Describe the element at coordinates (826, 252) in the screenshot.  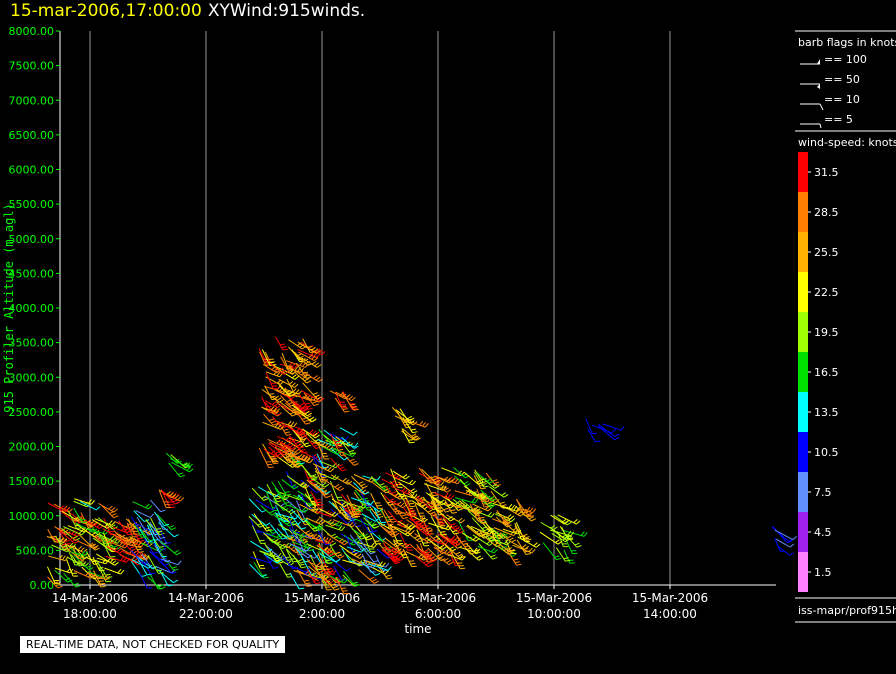
I see `speed-legend-label: 25.5` at that location.